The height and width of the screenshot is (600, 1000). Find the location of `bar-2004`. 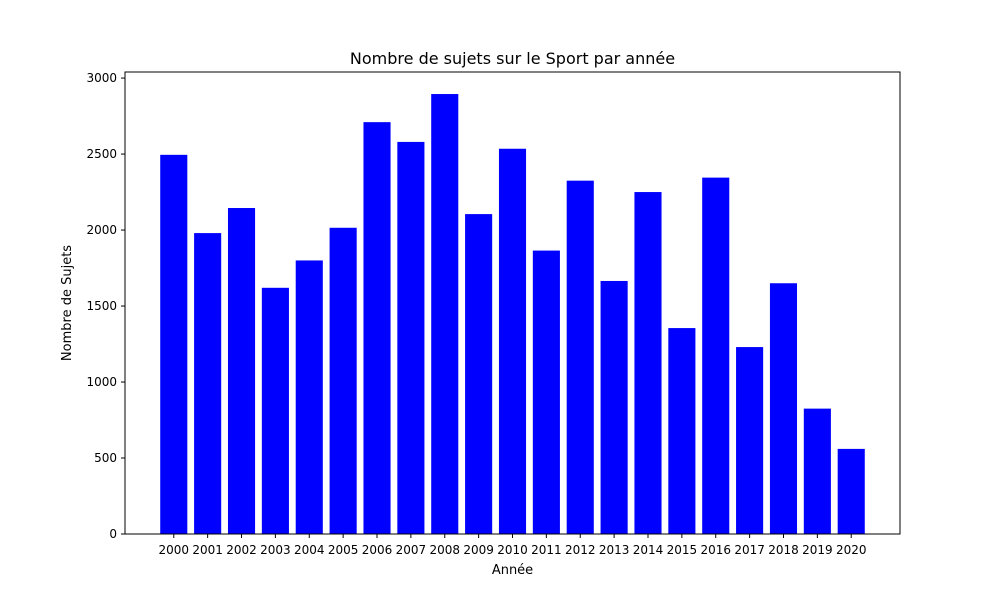

bar-2004 is located at coordinates (309, 397).